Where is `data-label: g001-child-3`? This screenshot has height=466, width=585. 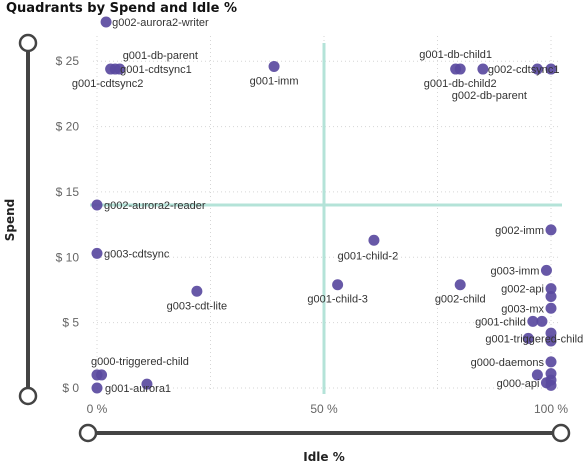
data-label: g001-child-3 is located at coordinates (337, 300).